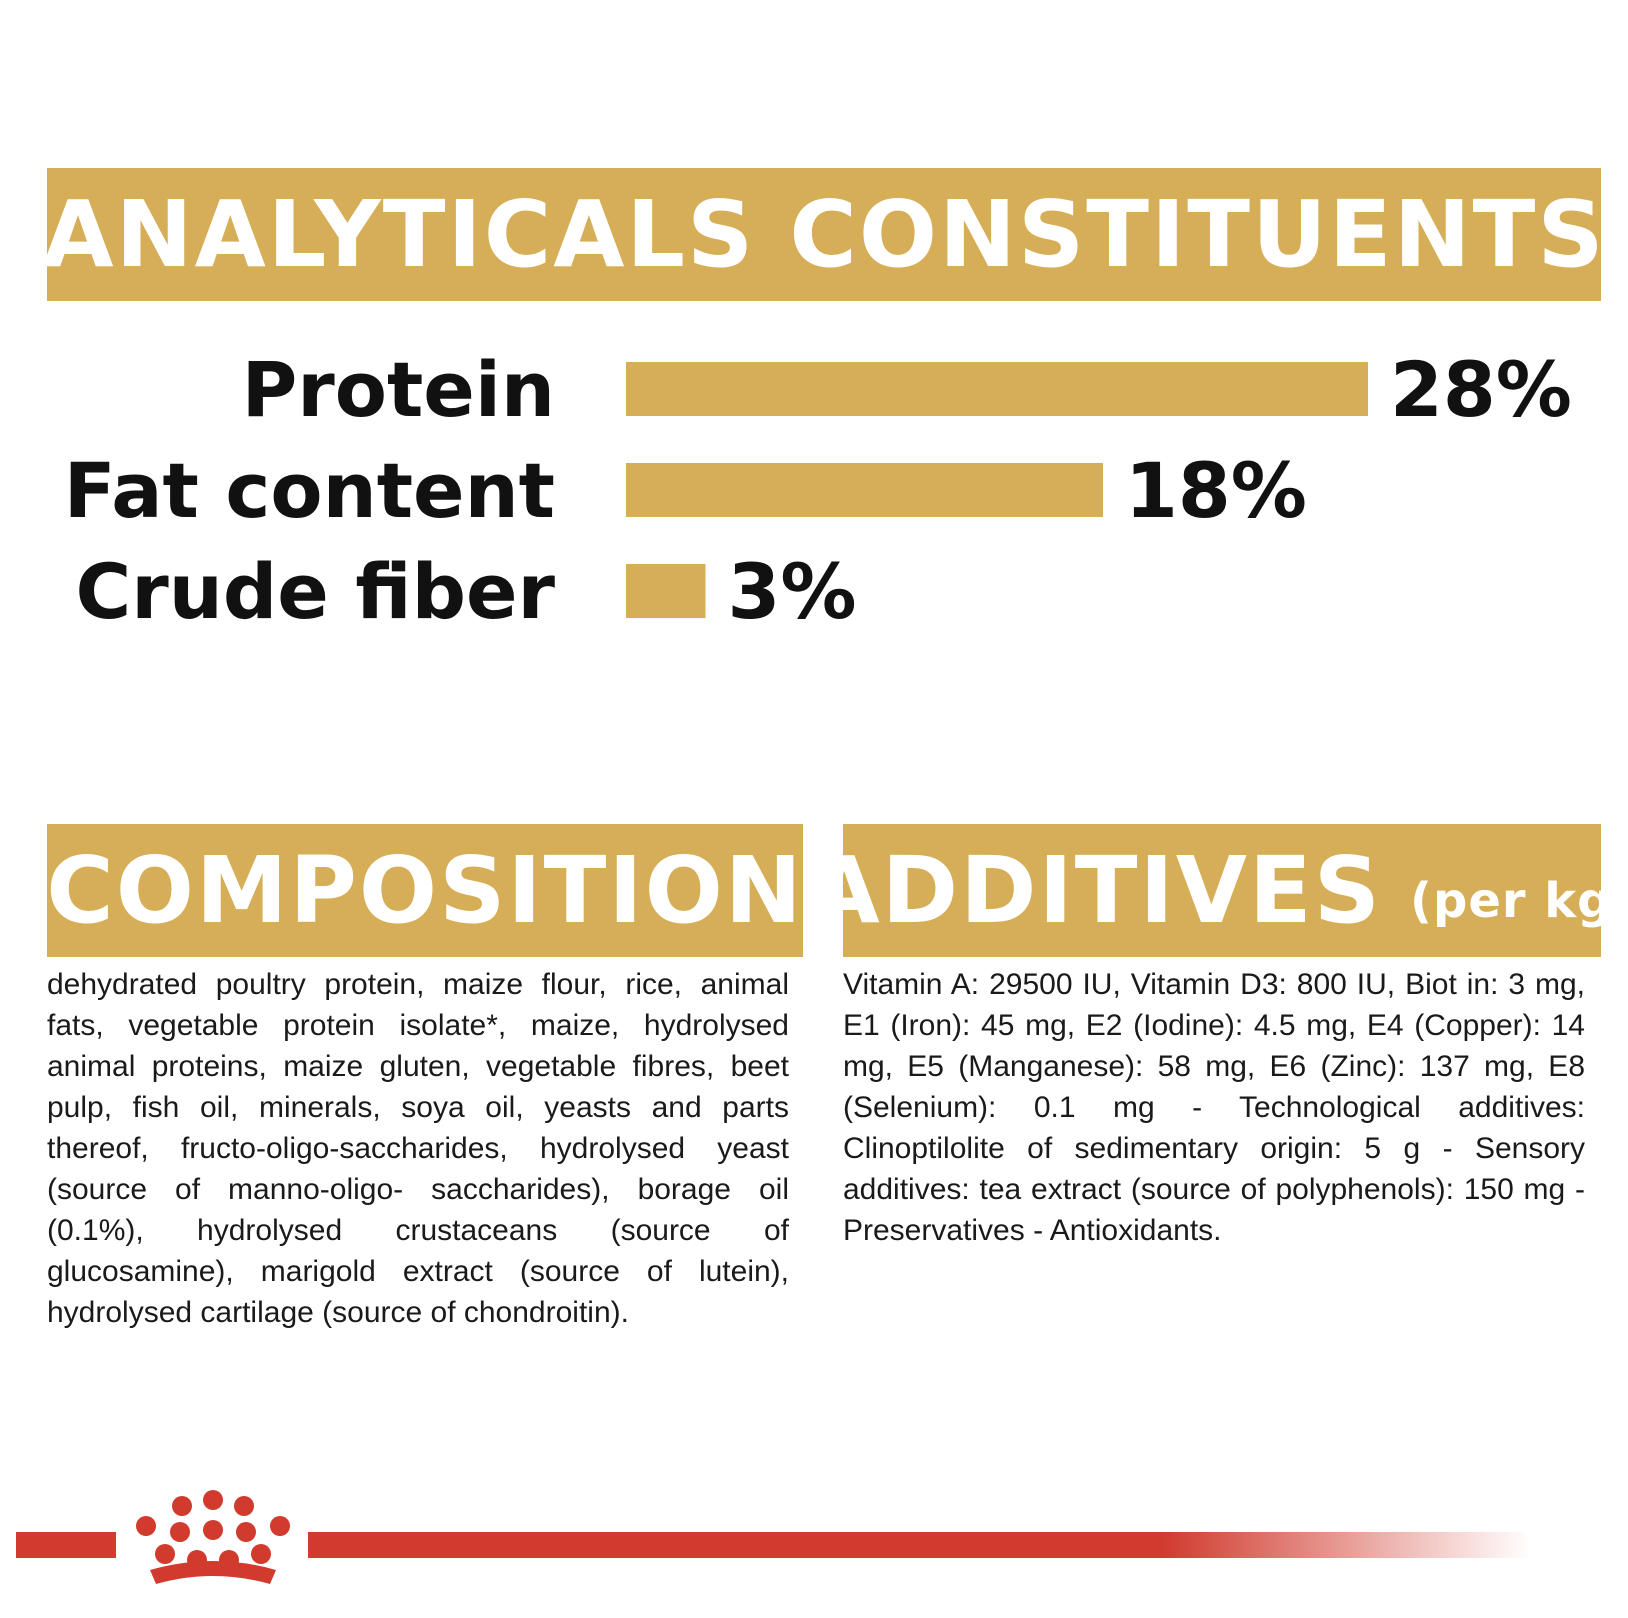  Describe the element at coordinates (1095, 890) in the screenshot. I see `additives-title: ADDITIVES` at that location.